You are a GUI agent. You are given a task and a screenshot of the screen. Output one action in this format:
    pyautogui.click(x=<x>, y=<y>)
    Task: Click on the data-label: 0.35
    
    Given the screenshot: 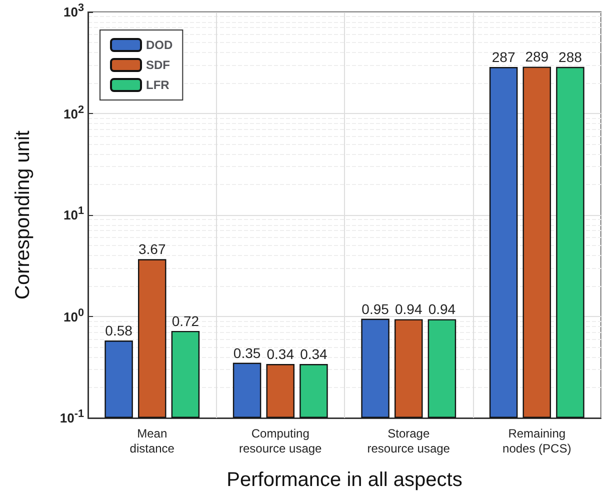 What is the action you would take?
    pyautogui.click(x=247, y=352)
    